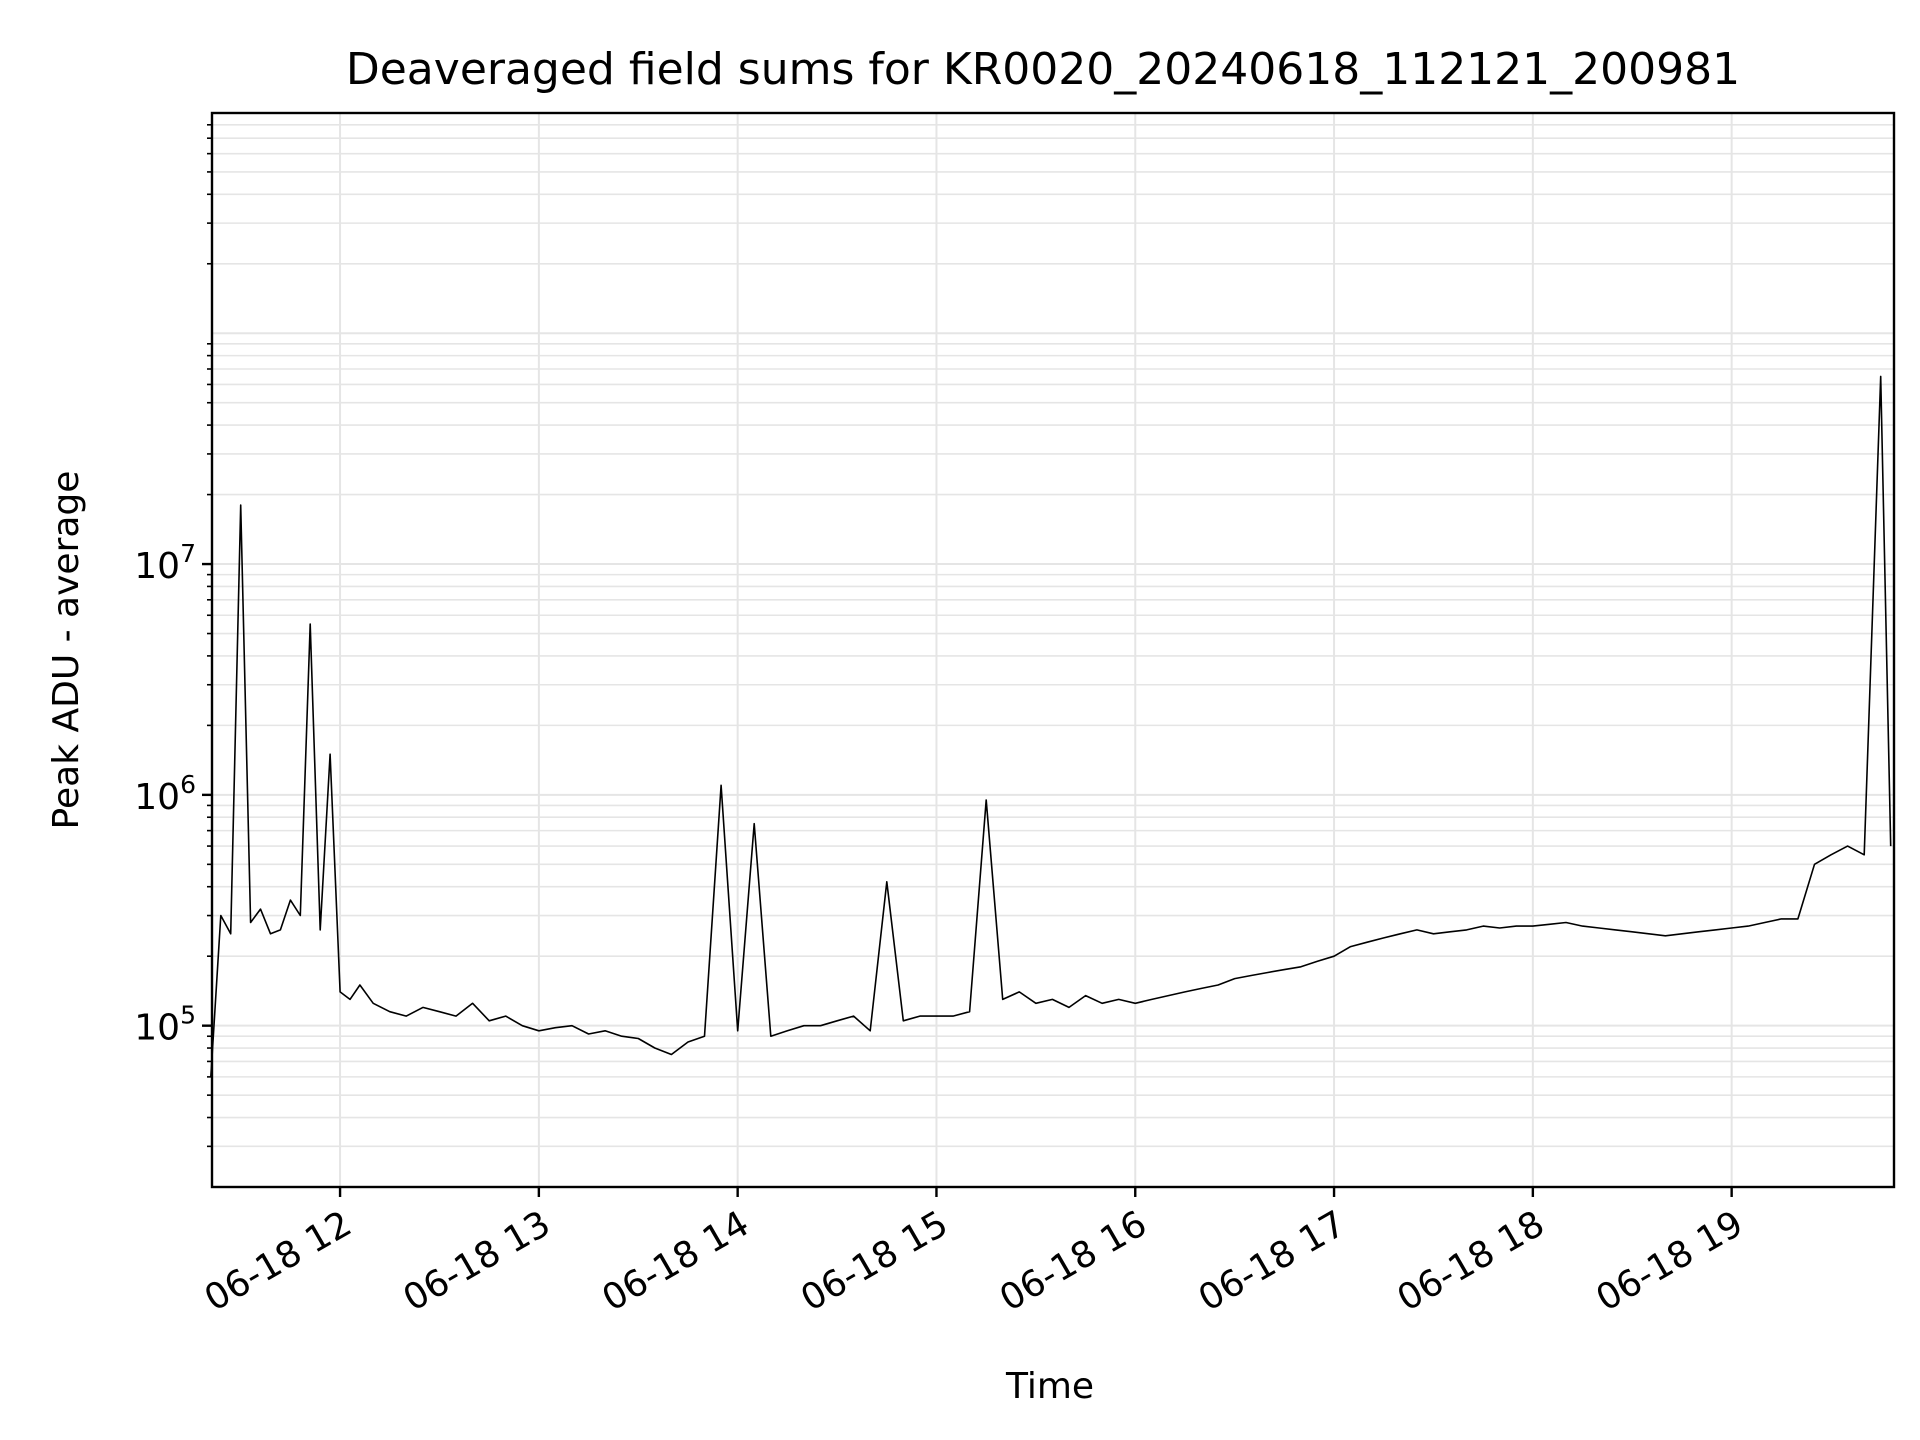 This screenshot has height=1440, width=1920. Describe the element at coordinates (477, 1261) in the screenshot. I see `x-tick-label: 06-18 13` at that location.